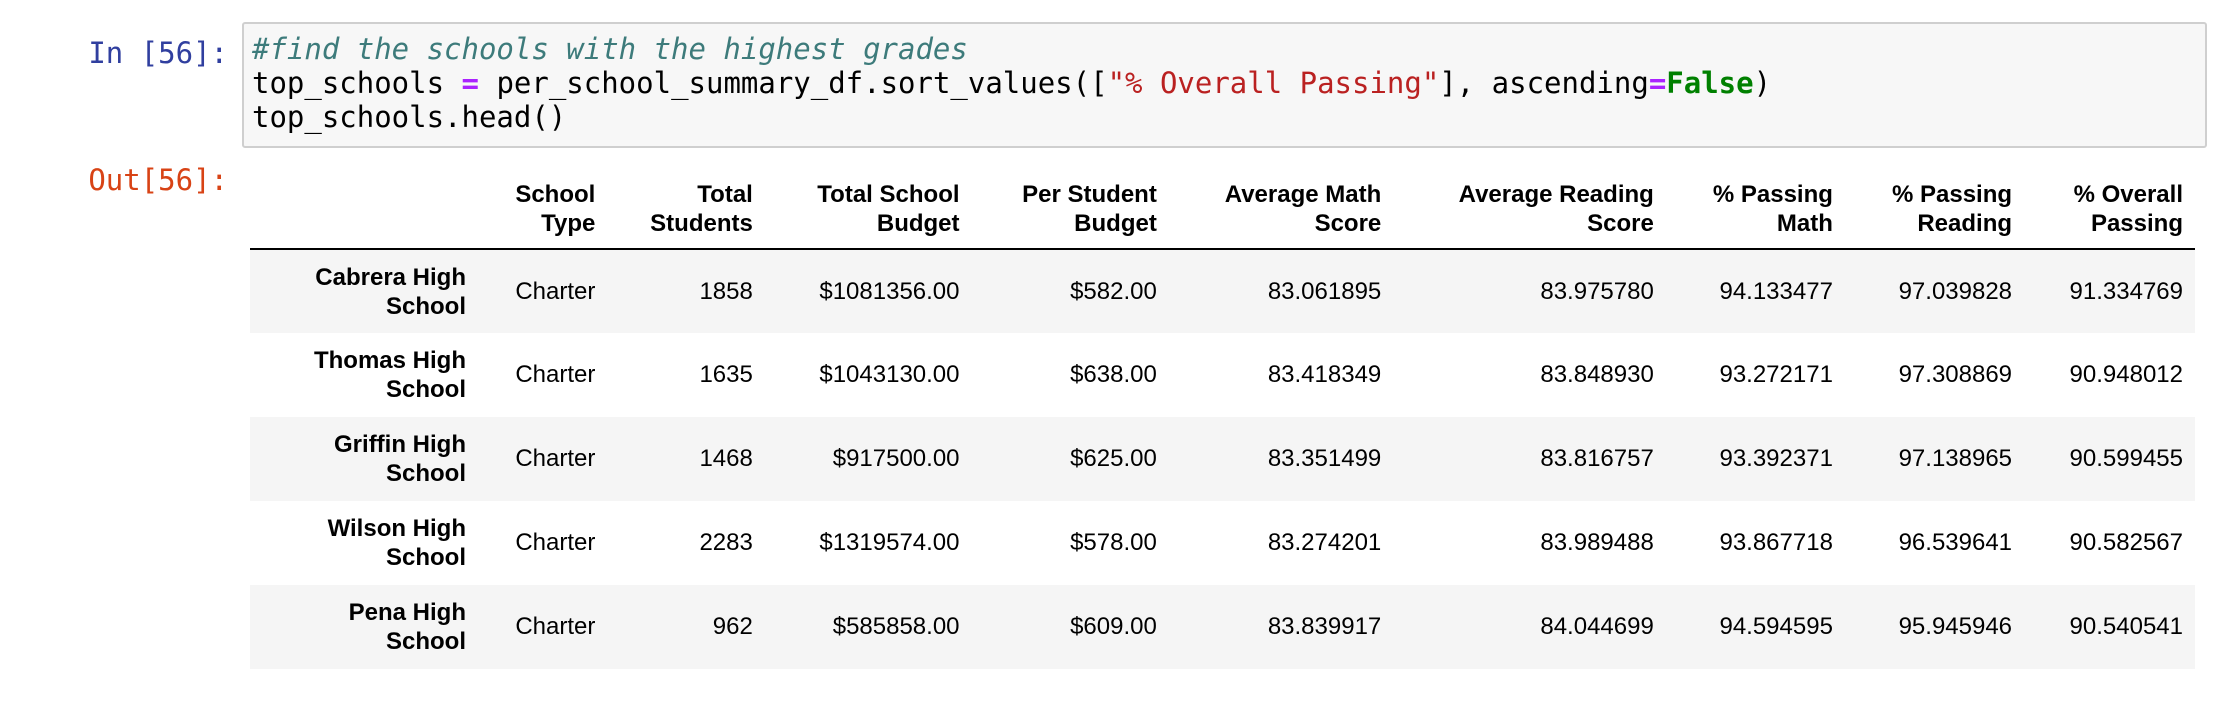  Describe the element at coordinates (364, 543) in the screenshot. I see `row-index-label: Wilson High School` at that location.